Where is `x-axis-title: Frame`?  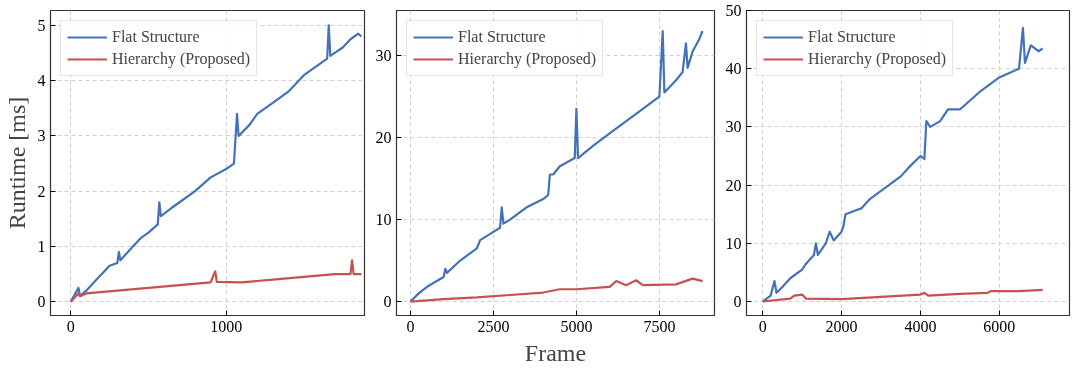
x-axis-title: Frame is located at coordinates (555, 352).